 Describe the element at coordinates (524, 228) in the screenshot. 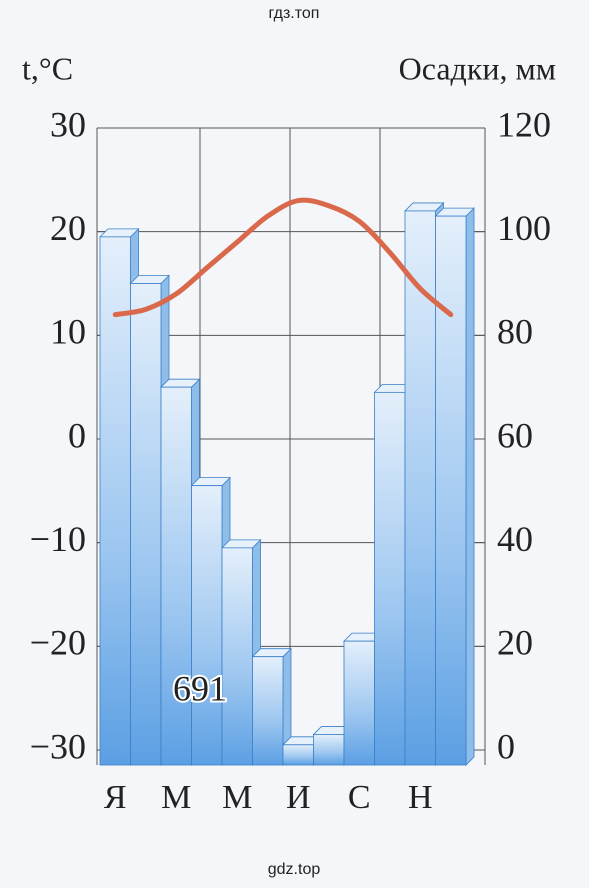

I see `y2-tick-label: 100` at that location.